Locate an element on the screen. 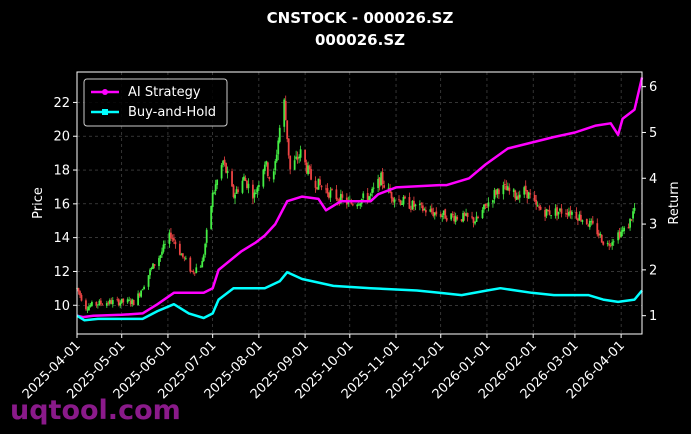  y-left-tick-label: 22 is located at coordinates (61, 103).